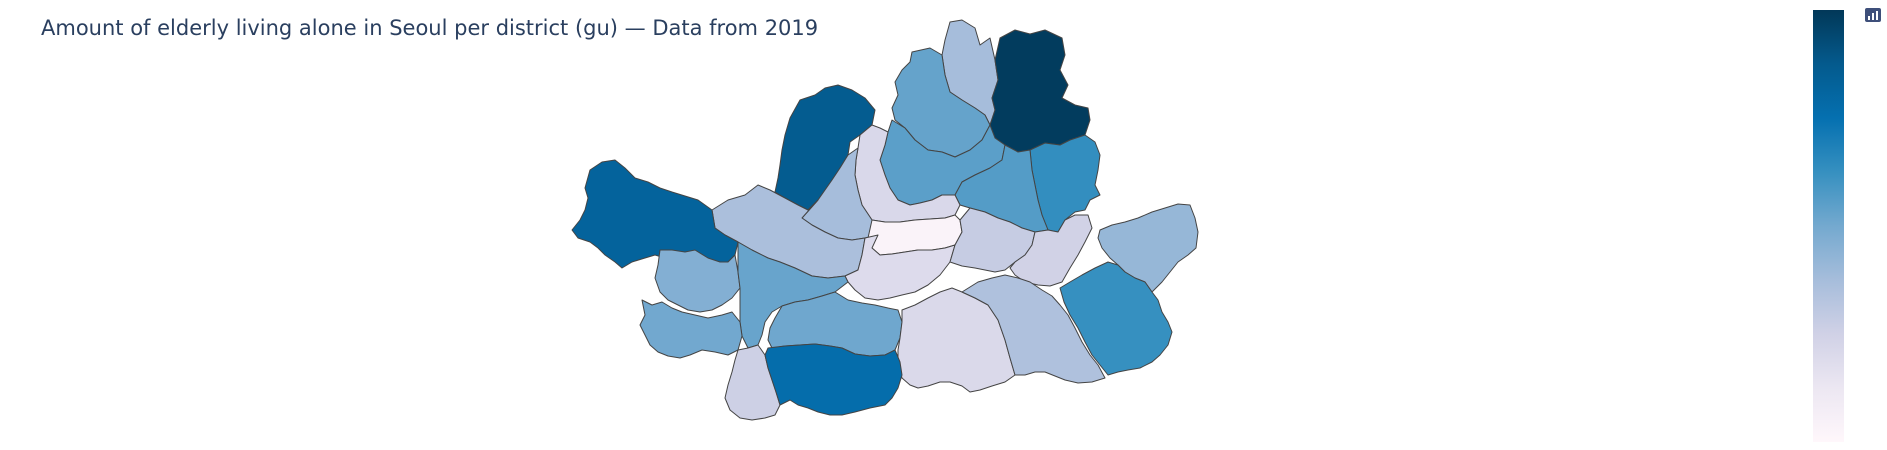 This screenshot has height=450, width=1887. What do you see at coordinates (833, 379) in the screenshot?
I see `district-gwanak-gu` at bounding box center [833, 379].